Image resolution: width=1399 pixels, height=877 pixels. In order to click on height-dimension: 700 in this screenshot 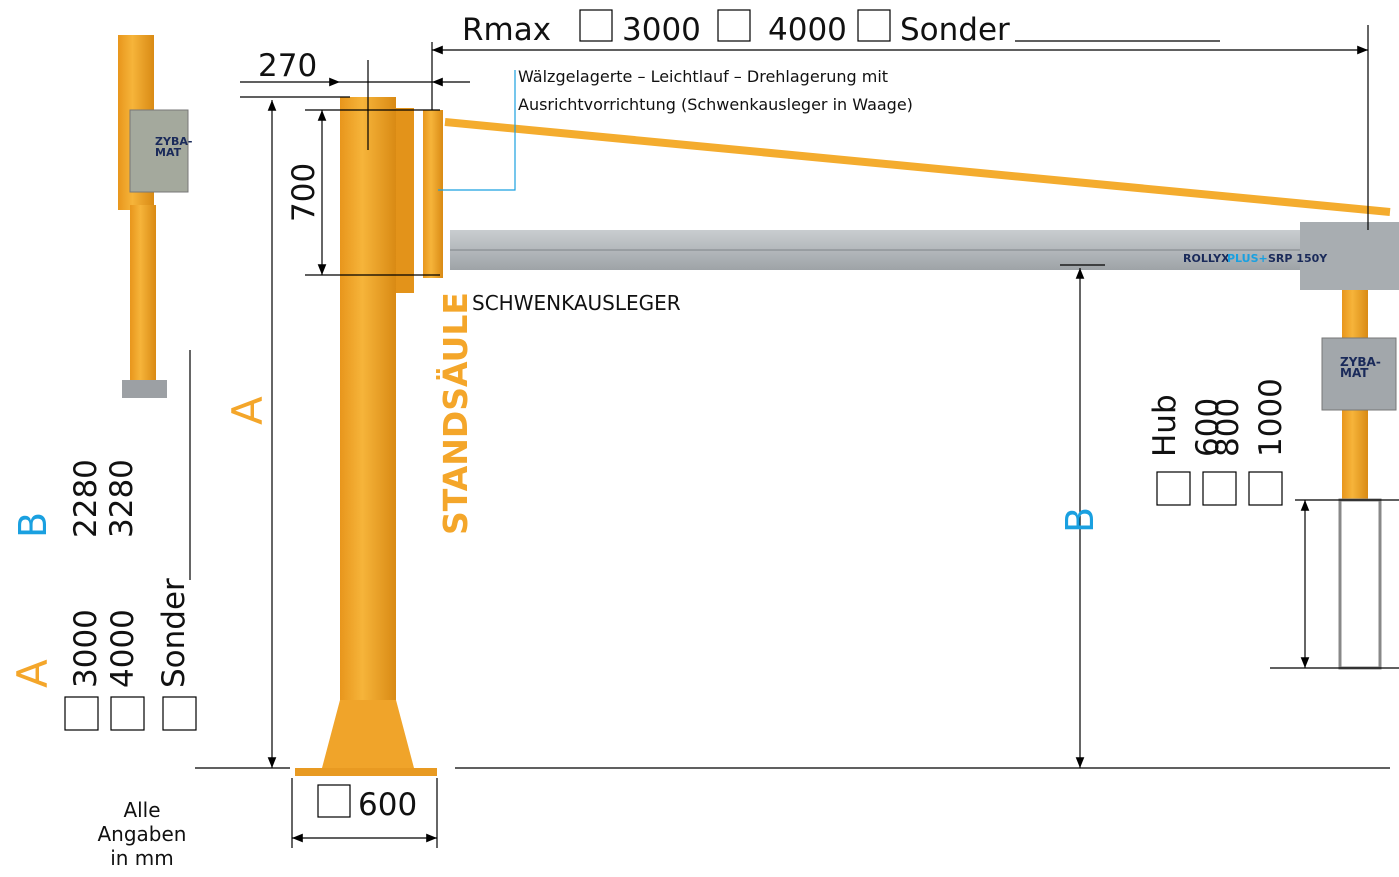, I will do `click(304, 192)`.